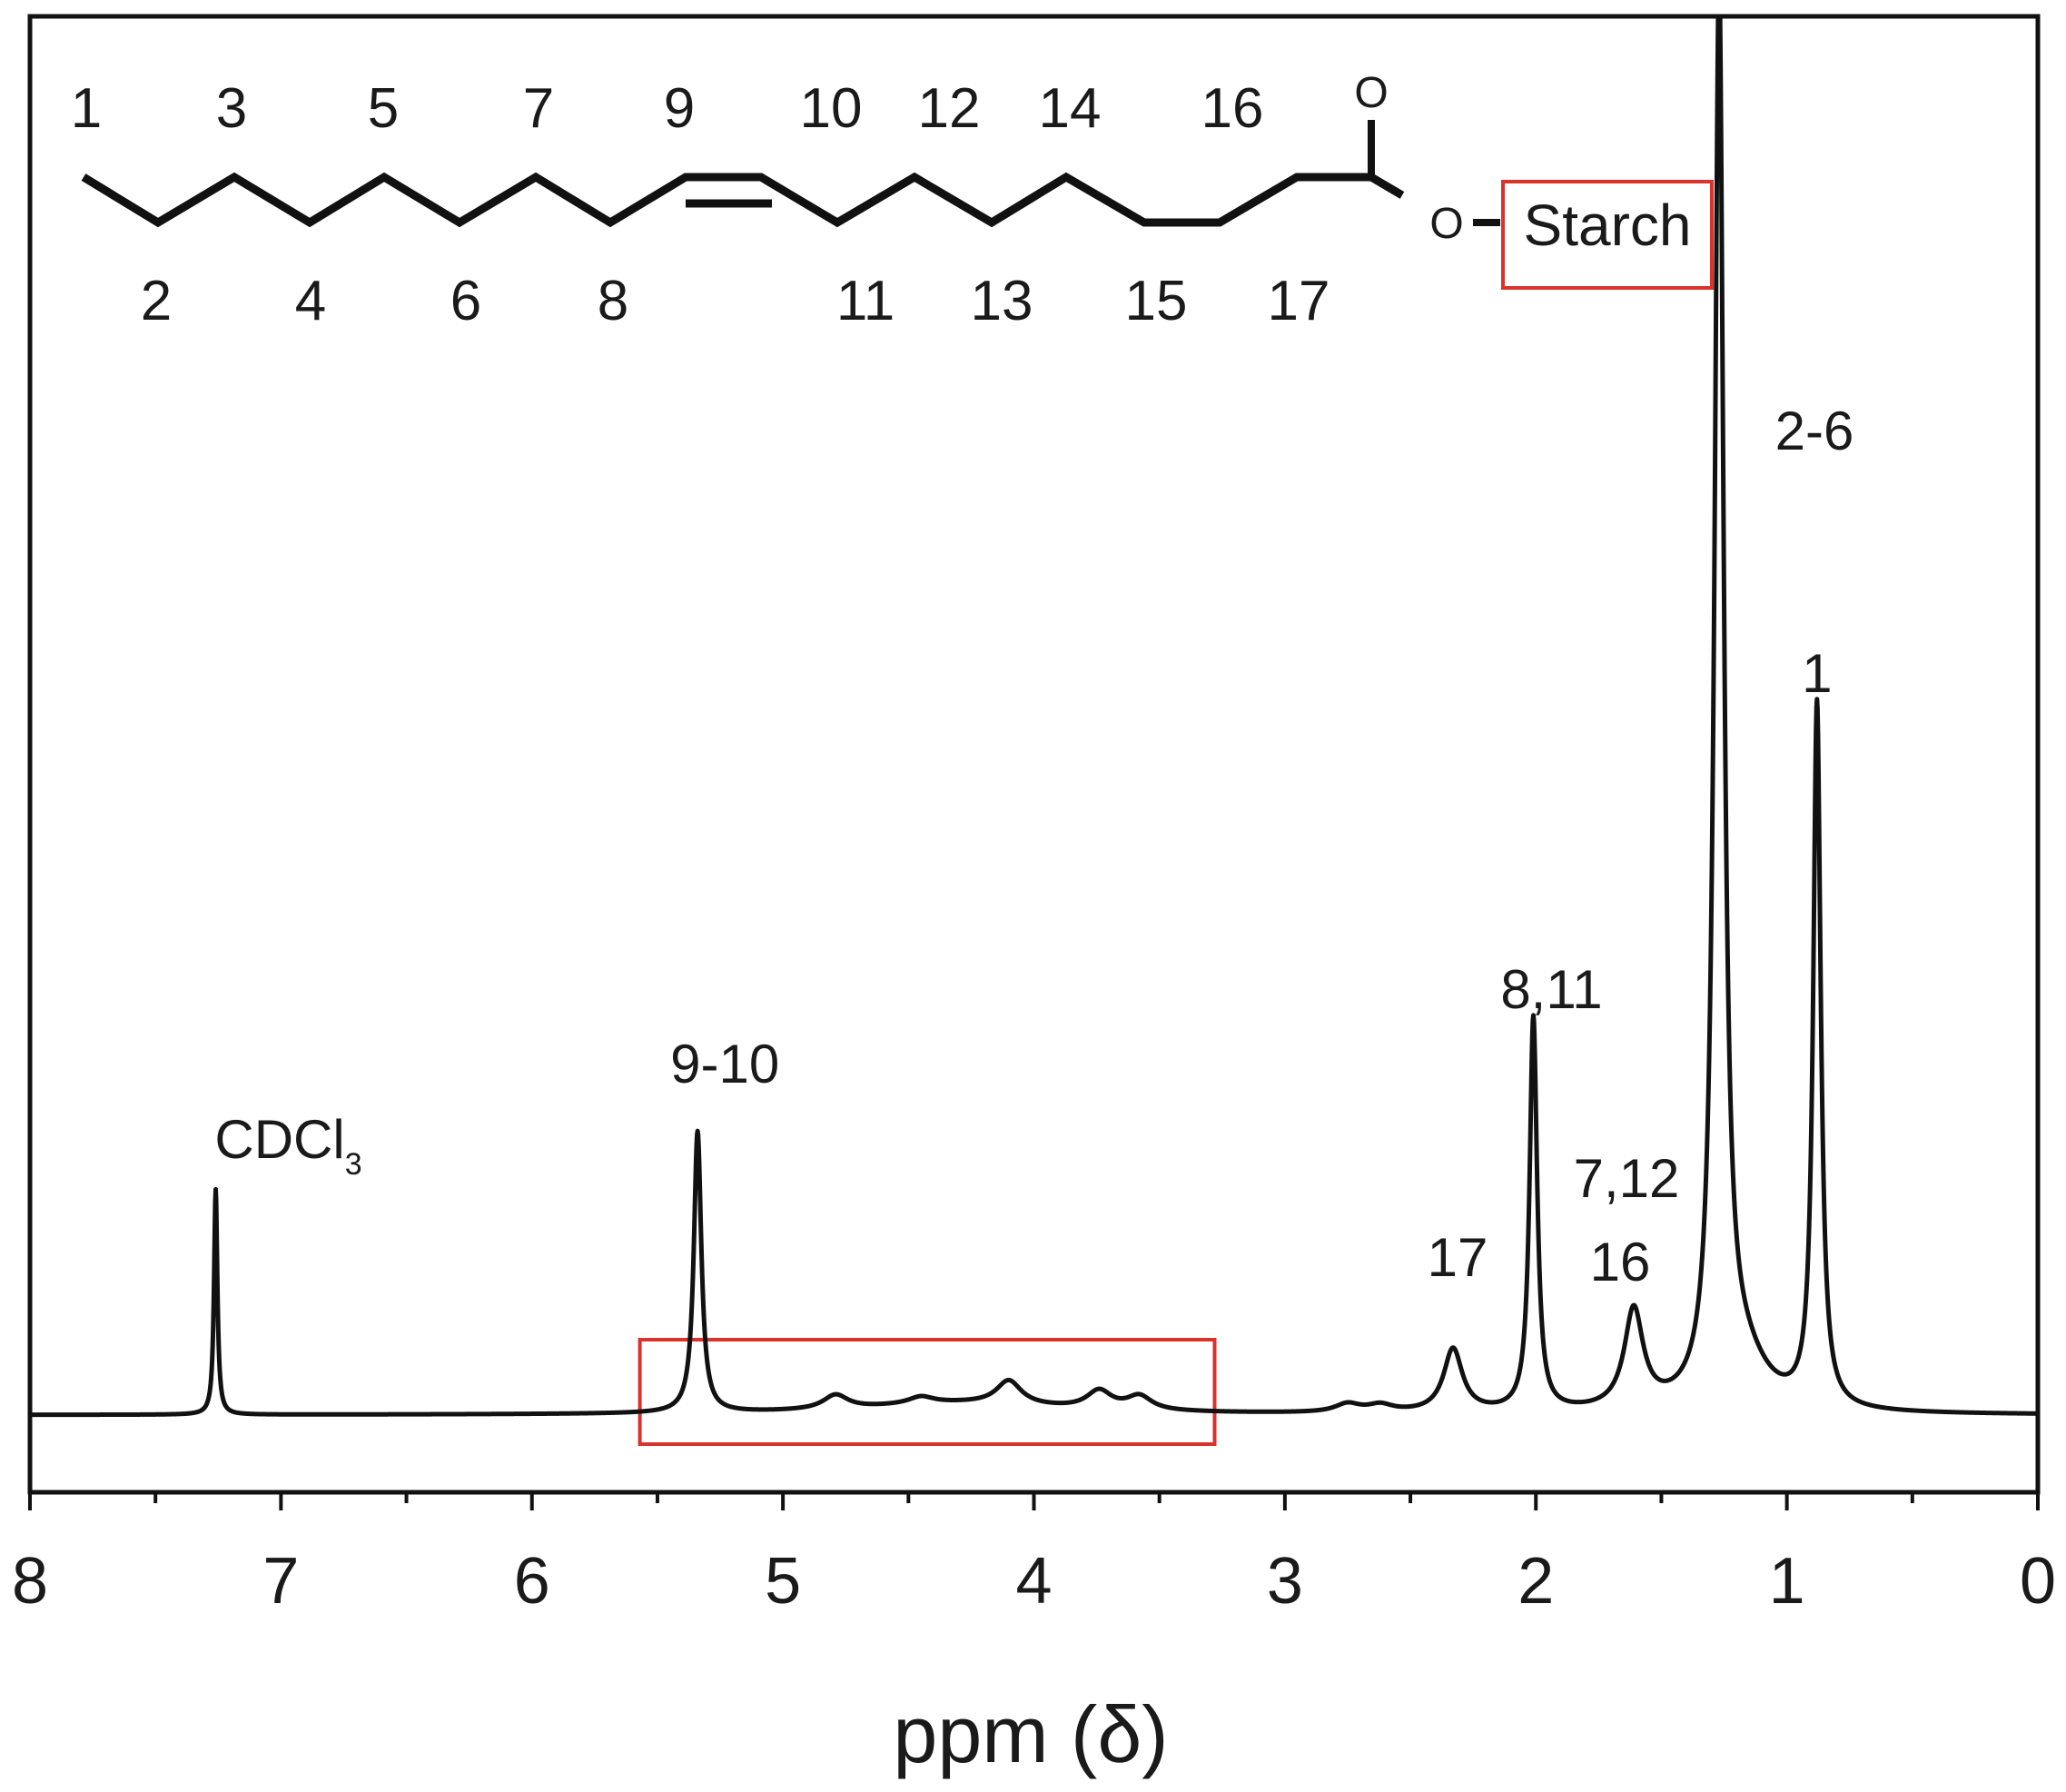 This screenshot has height=1792, width=2066. I want to click on atom-number: 17, so click(1299, 301).